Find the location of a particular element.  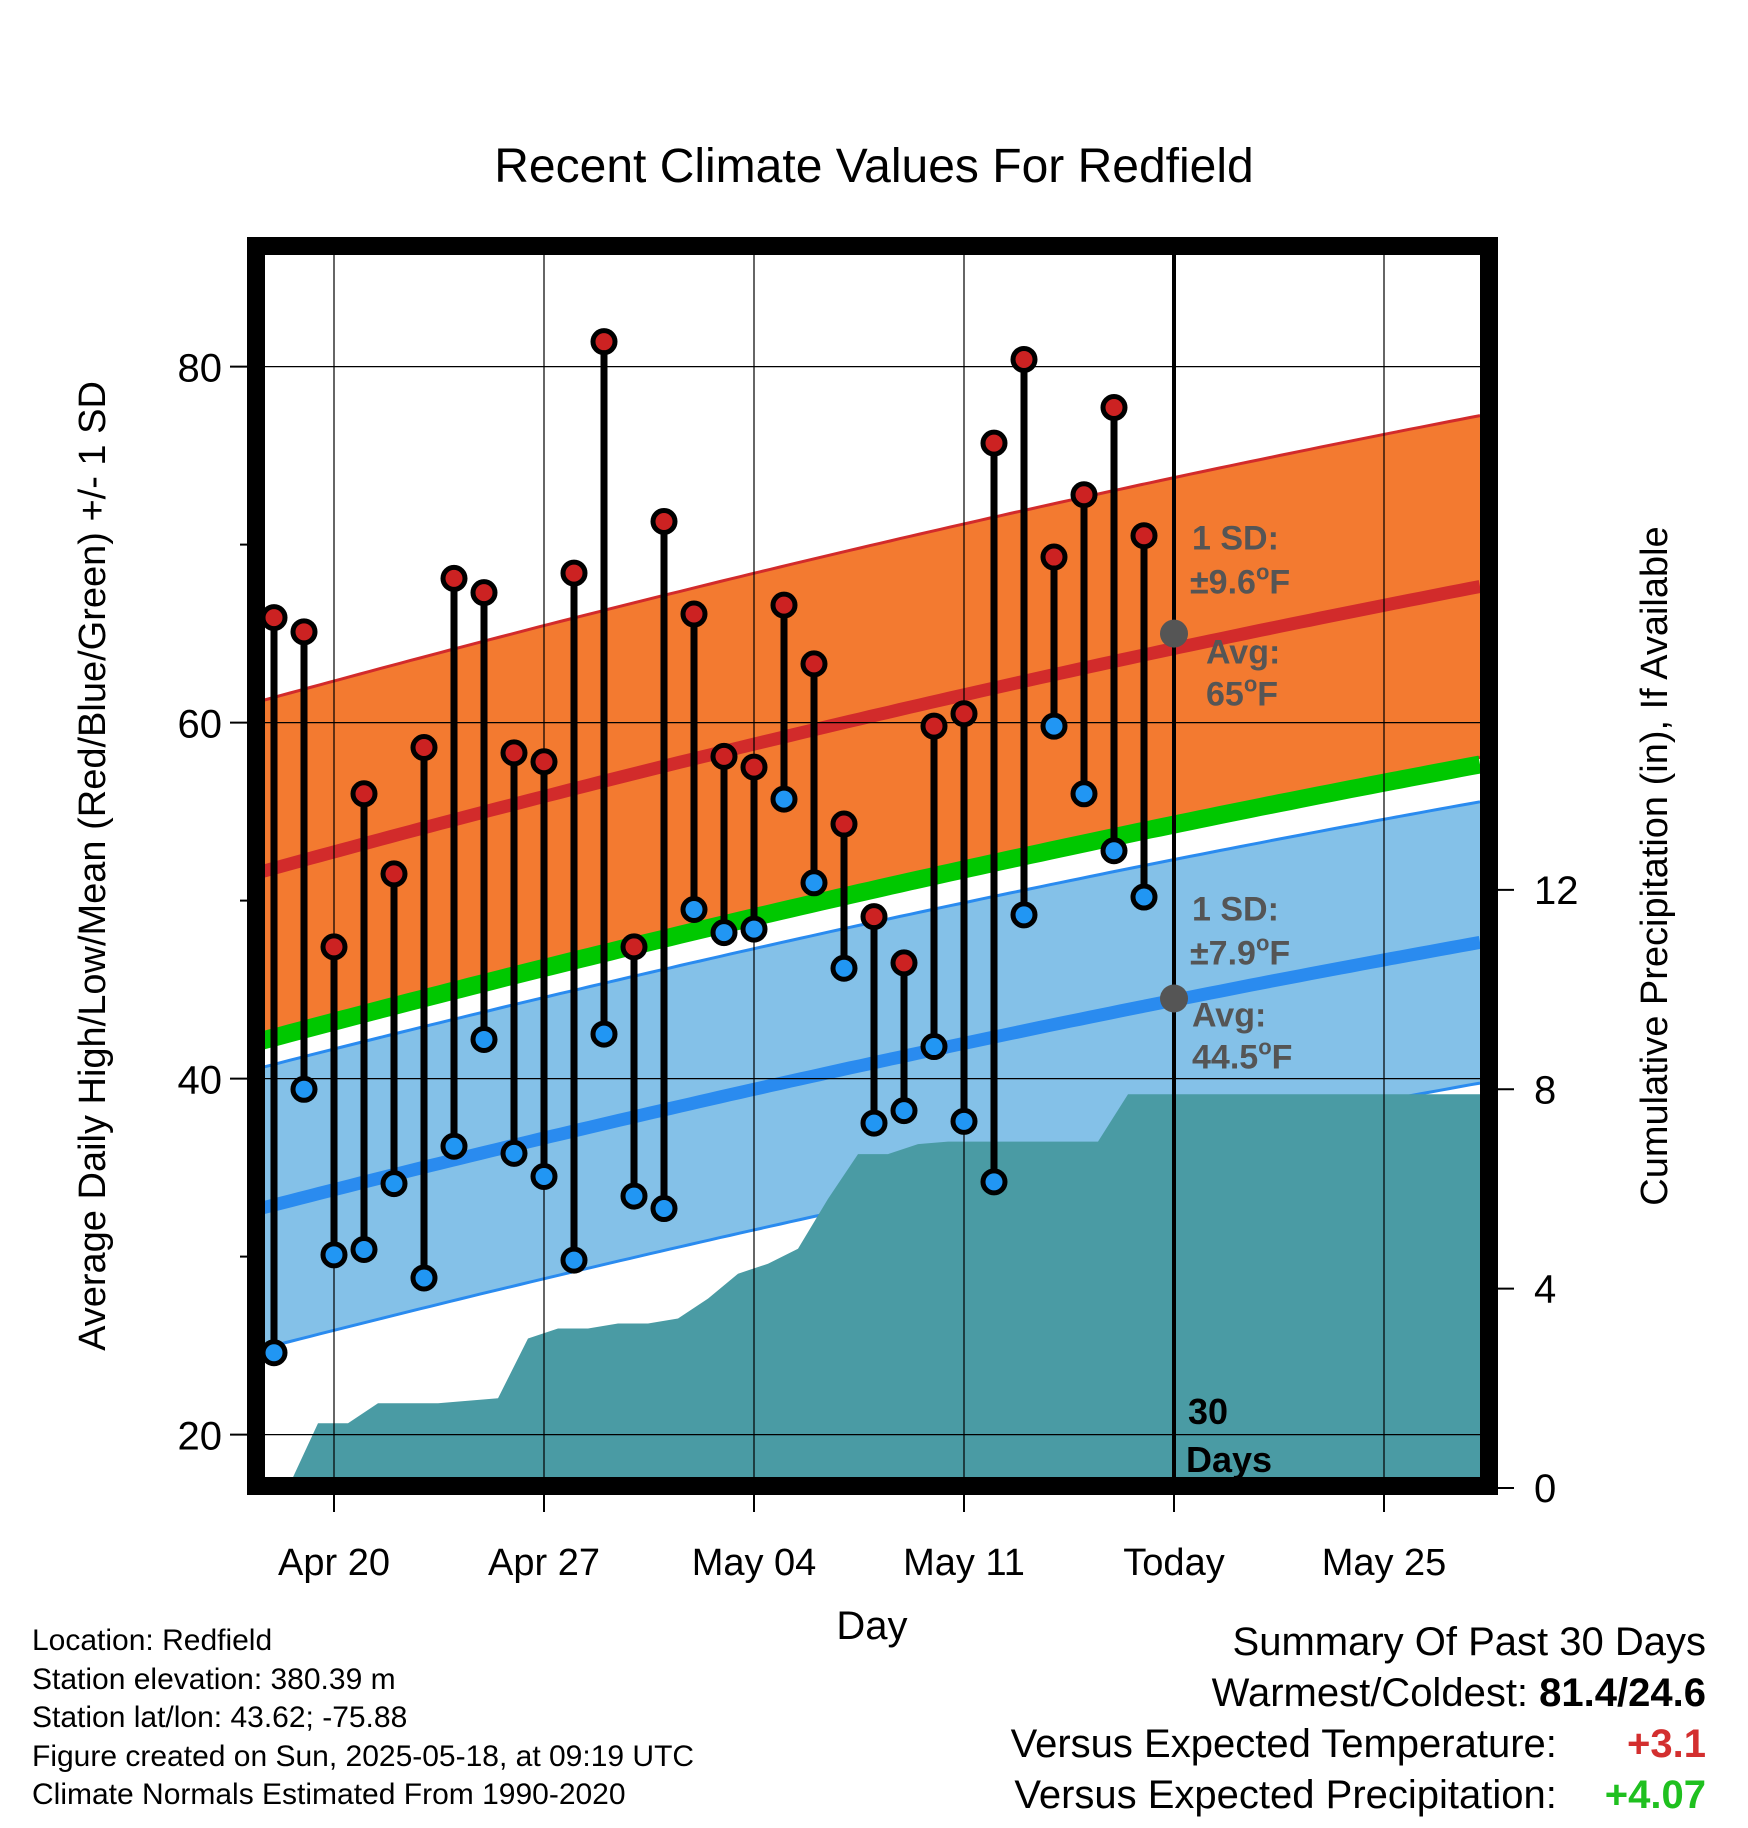

x-tick-label-0: Apr 20 is located at coordinates (334, 1563).